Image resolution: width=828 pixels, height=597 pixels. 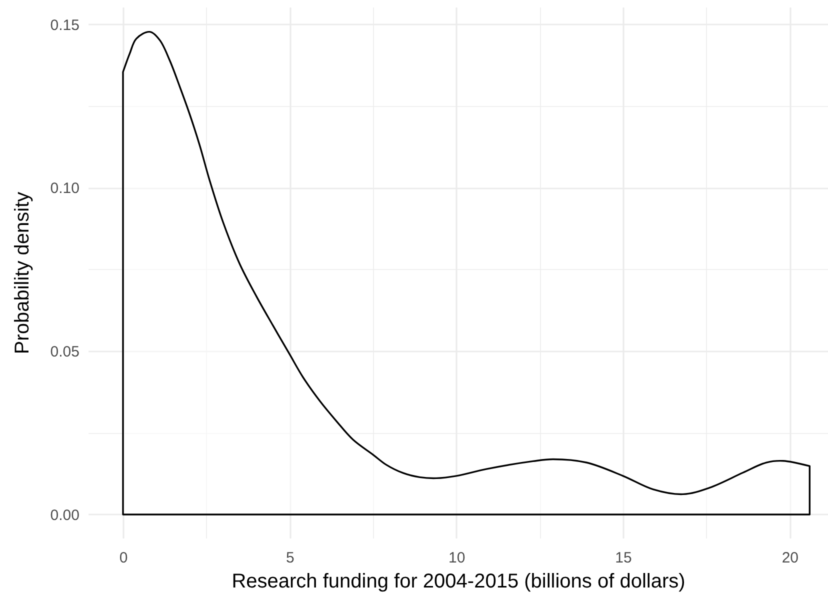 I want to click on y-tick-label: 0.10, so click(x=65, y=189).